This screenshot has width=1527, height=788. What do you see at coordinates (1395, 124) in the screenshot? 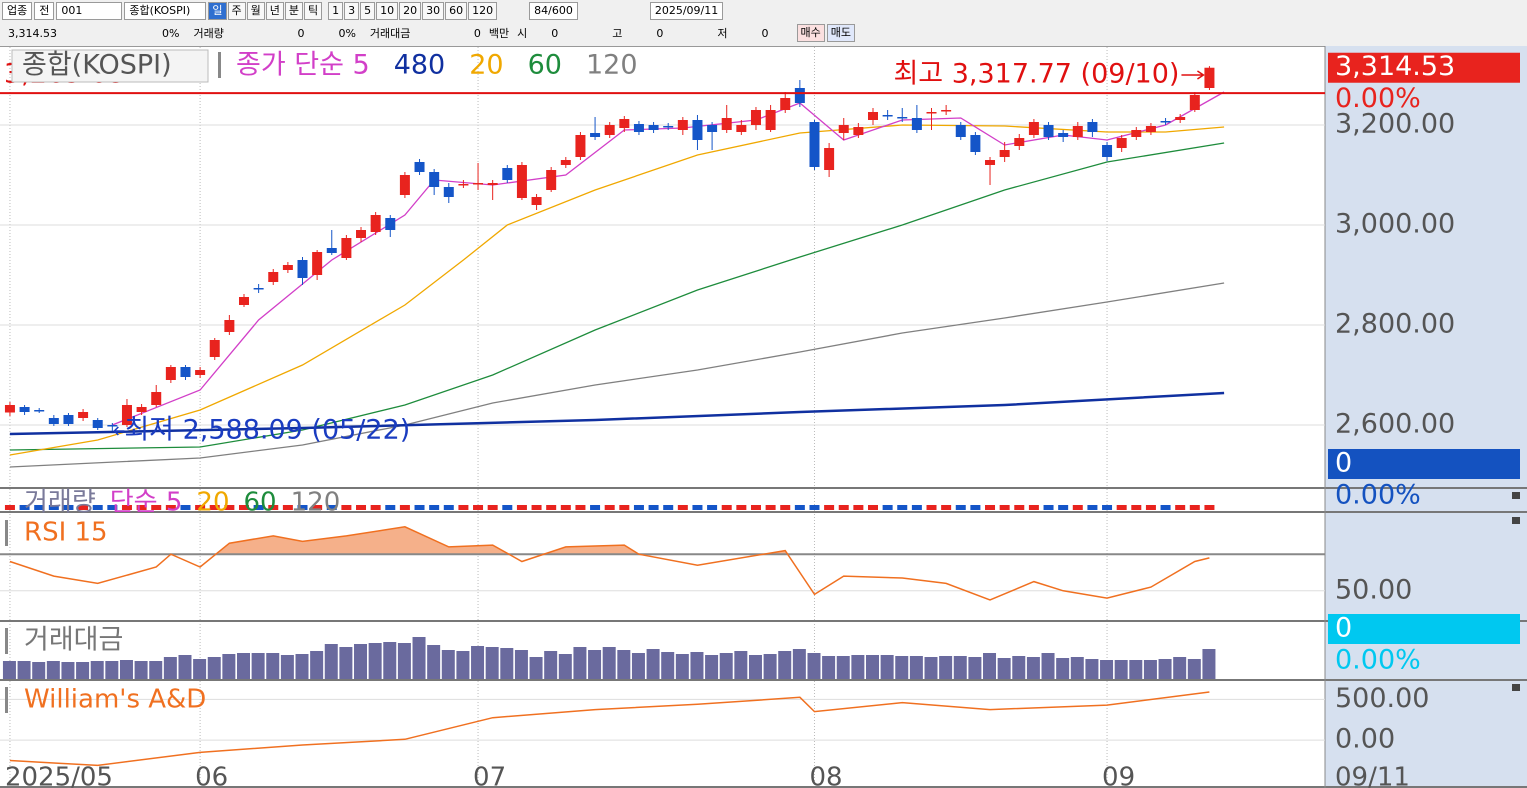
I see `y-tick-label: 3,200.00` at bounding box center [1395, 124].